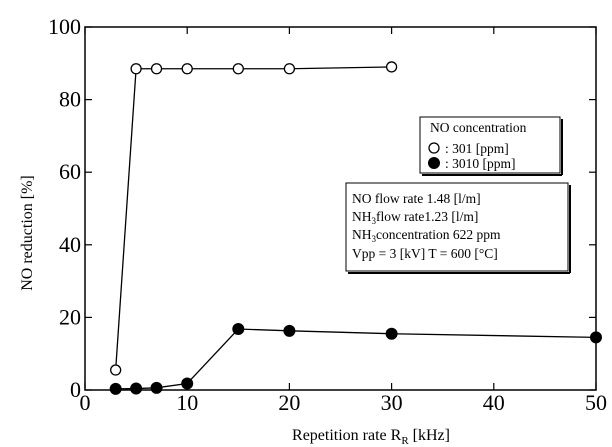 Image resolution: width=612 pixels, height=447 pixels. Describe the element at coordinates (85, 402) in the screenshot. I see `x-tick-label: 0` at that location.